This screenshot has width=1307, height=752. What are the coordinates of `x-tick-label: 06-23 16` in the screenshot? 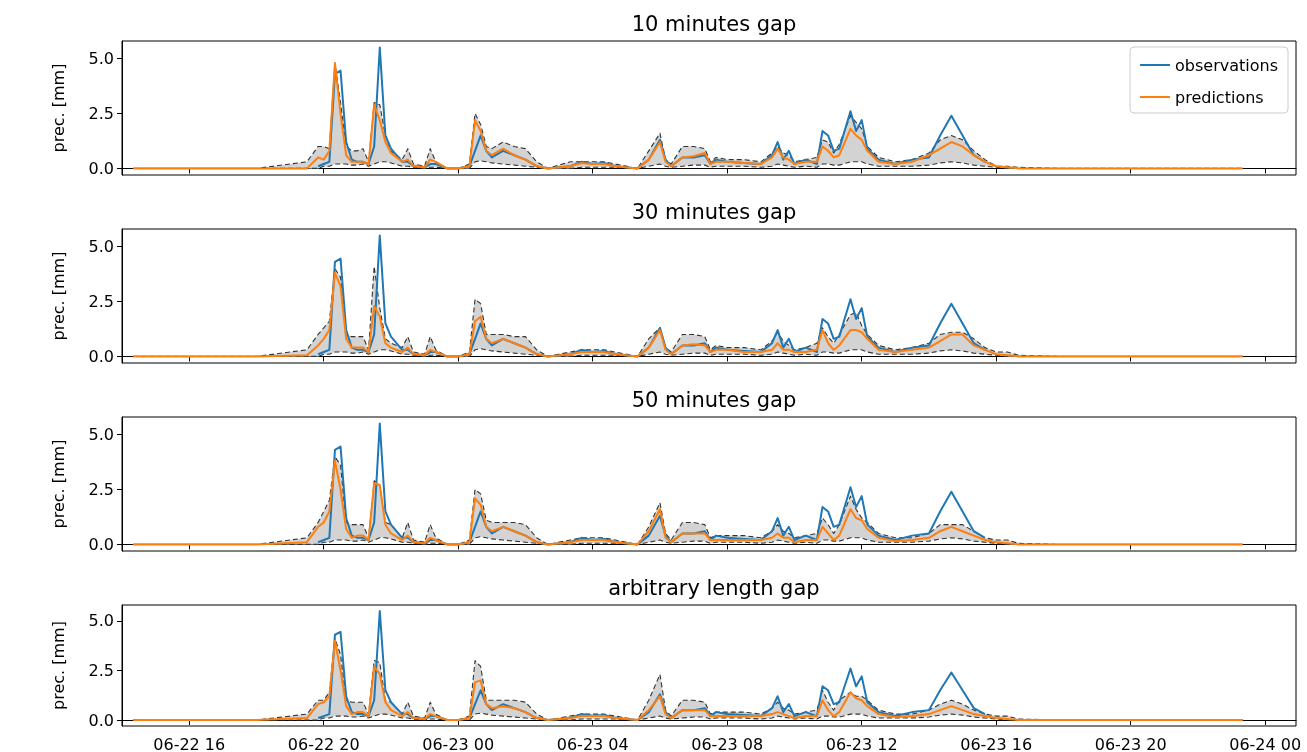 It's located at (996, 743).